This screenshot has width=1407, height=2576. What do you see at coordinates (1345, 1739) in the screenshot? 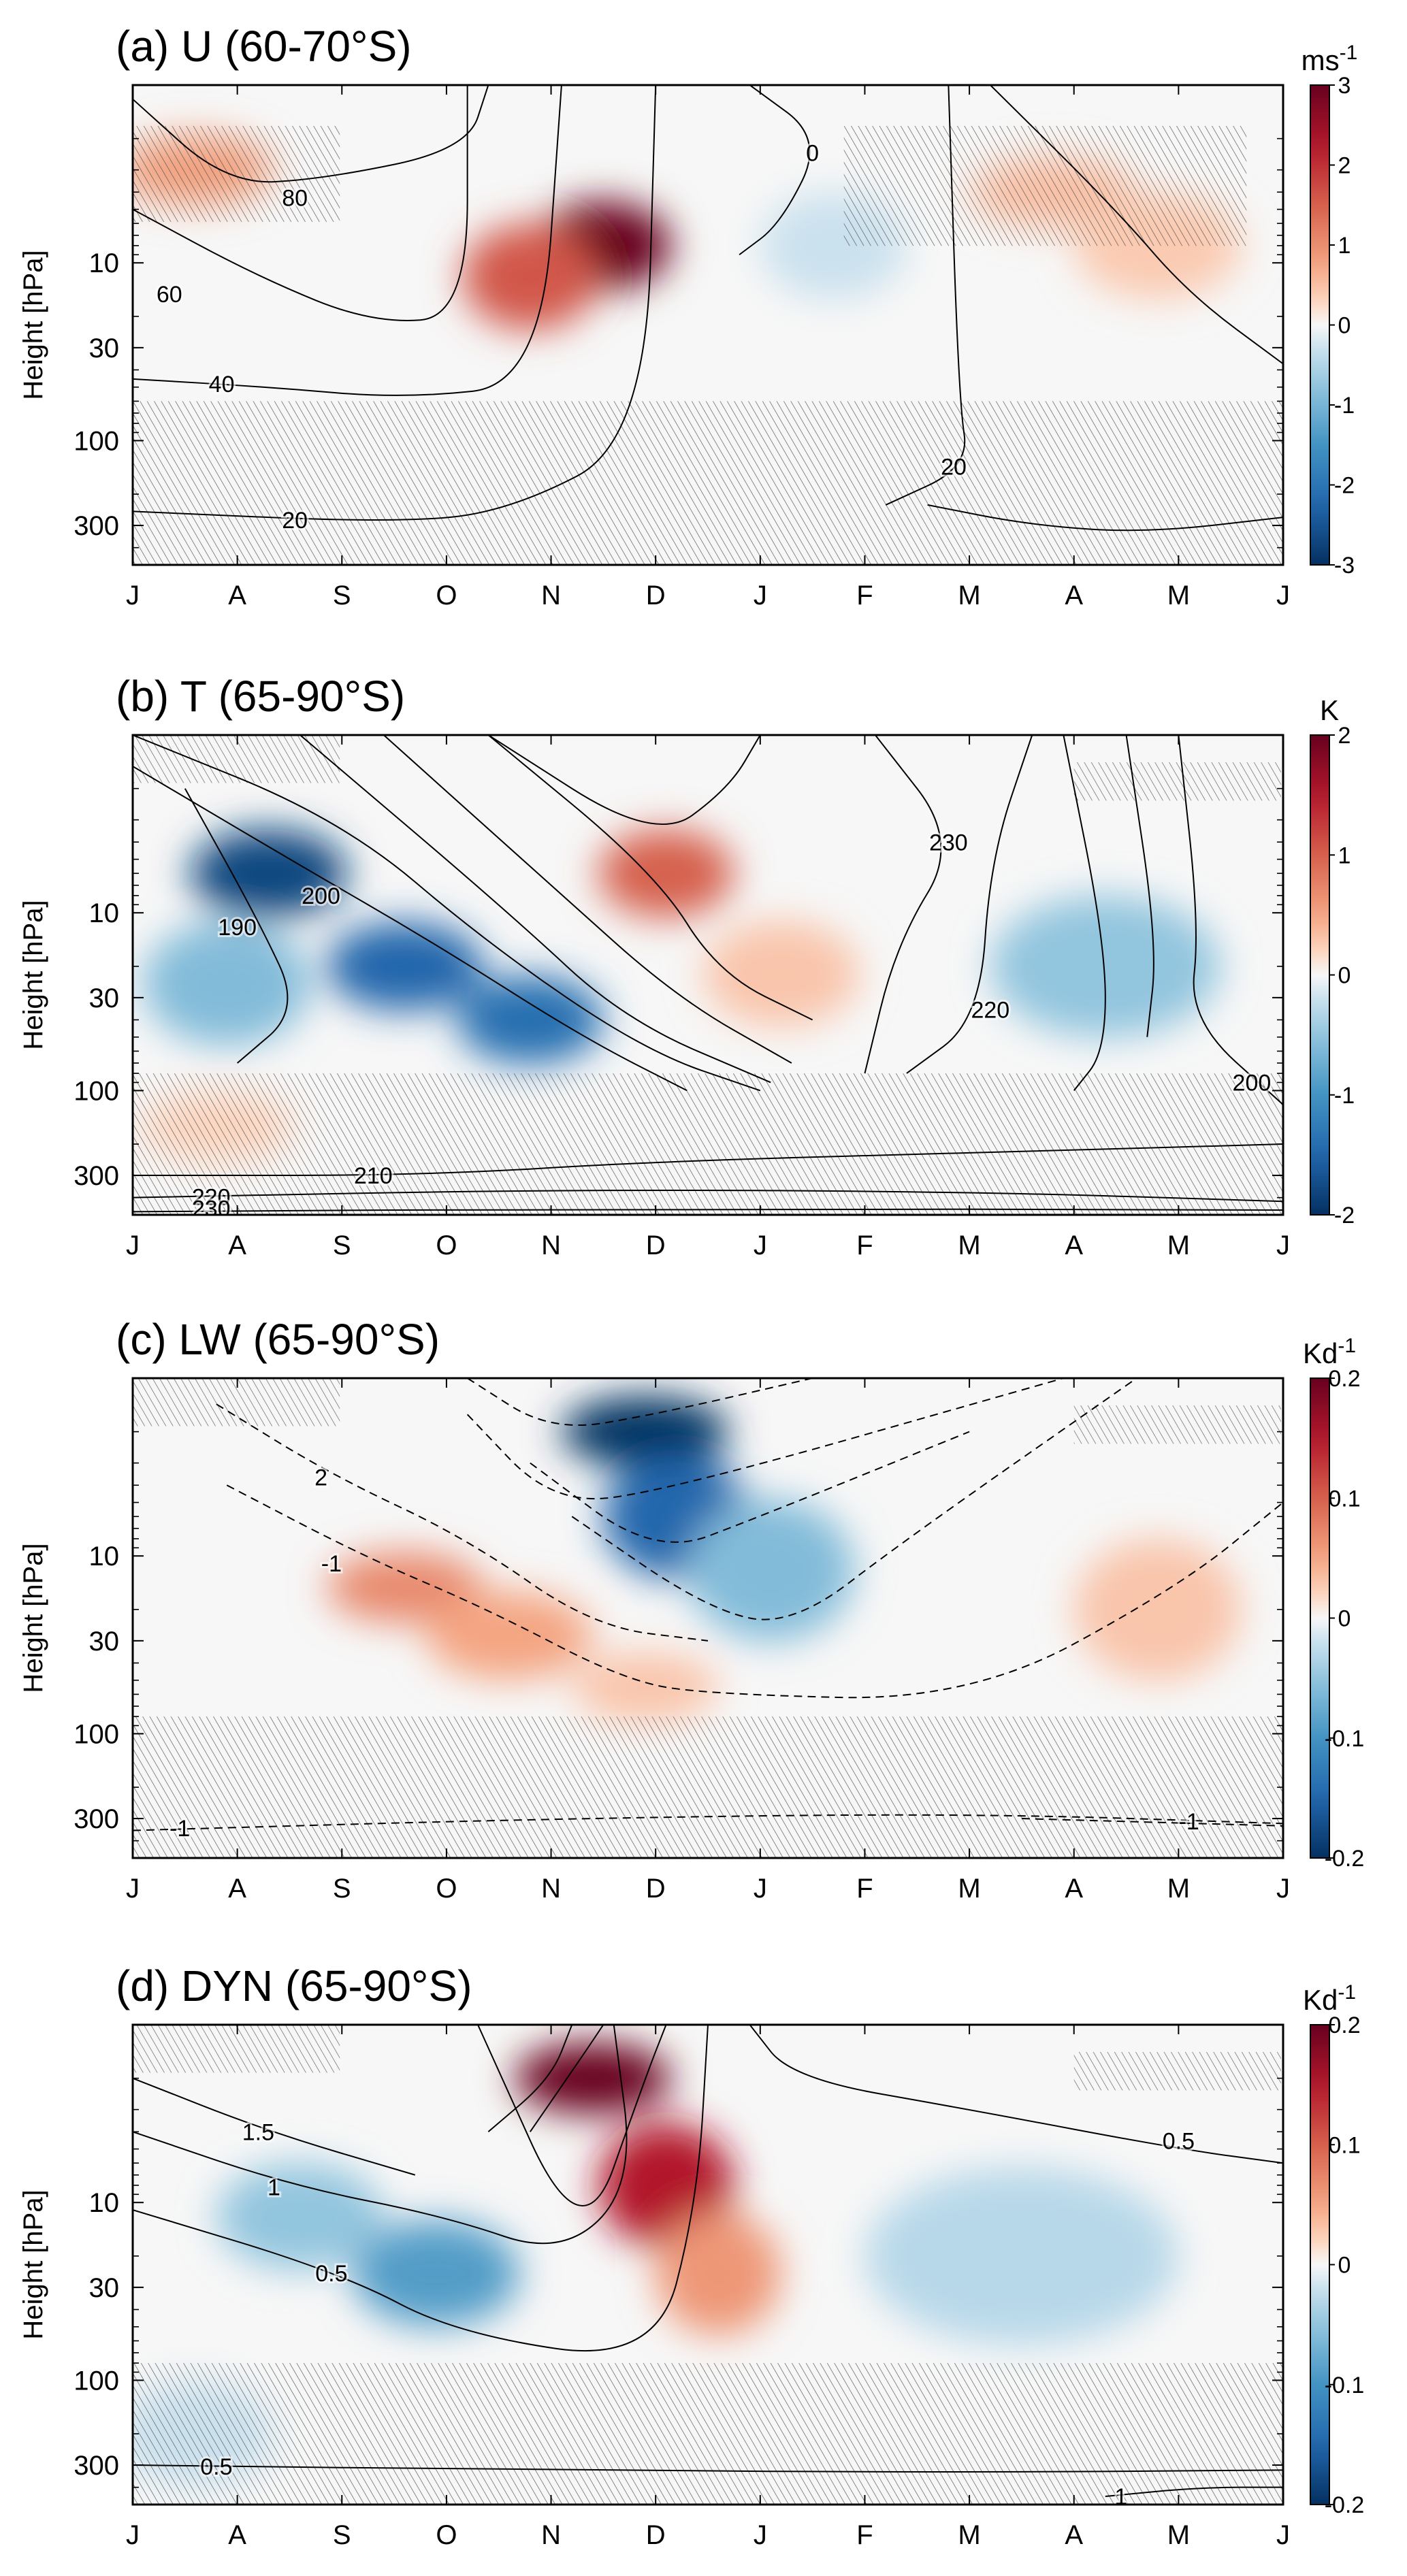
I see `colorbar-tick-label: -0.1` at bounding box center [1345, 1739].